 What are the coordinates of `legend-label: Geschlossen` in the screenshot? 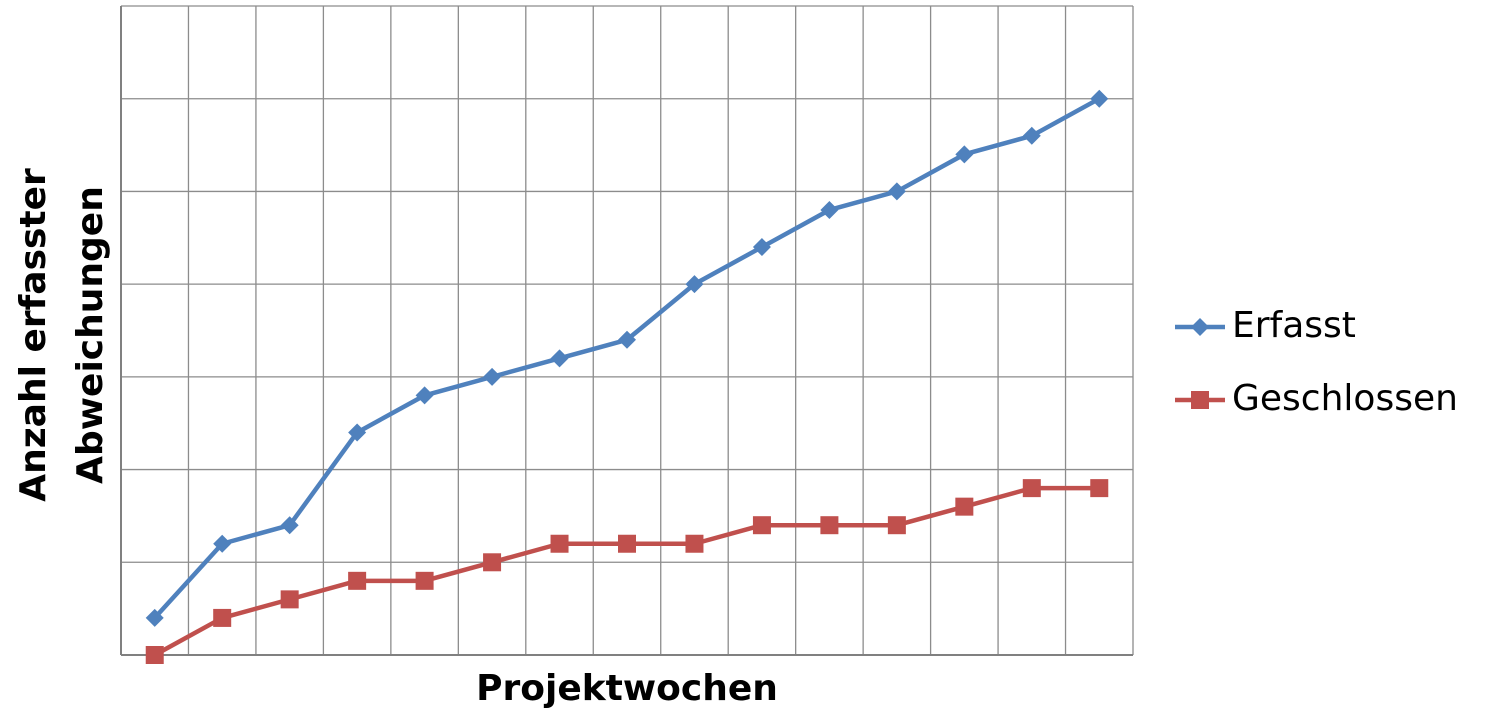 It's located at (1345, 398).